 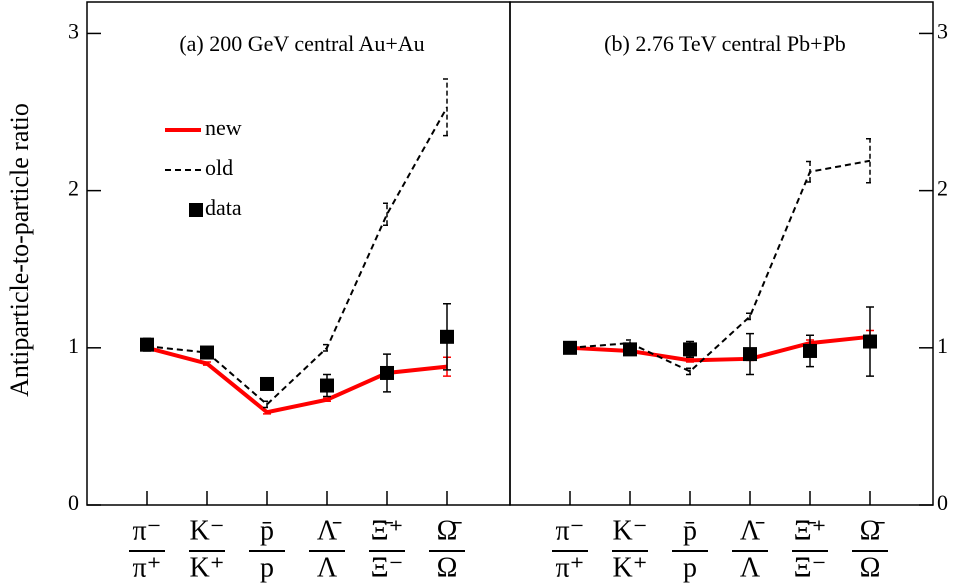 What do you see at coordinates (725, 43) in the screenshot?
I see `panel-title: (b) 2.76 TeV central Pb+Pb` at bounding box center [725, 43].